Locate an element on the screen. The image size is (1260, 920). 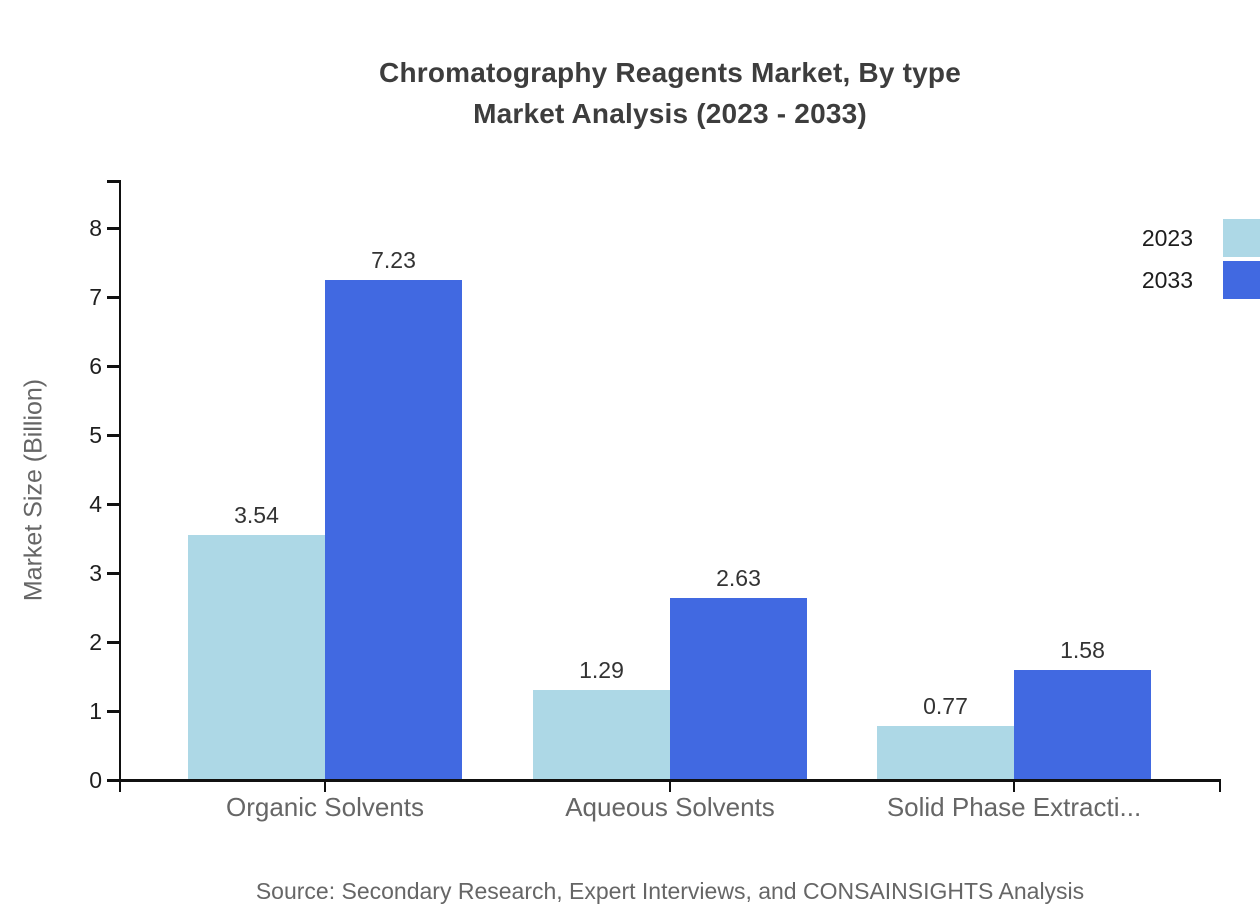
chart-title-line2: Market Analysis (2023 - 2033) is located at coordinates (670, 113).